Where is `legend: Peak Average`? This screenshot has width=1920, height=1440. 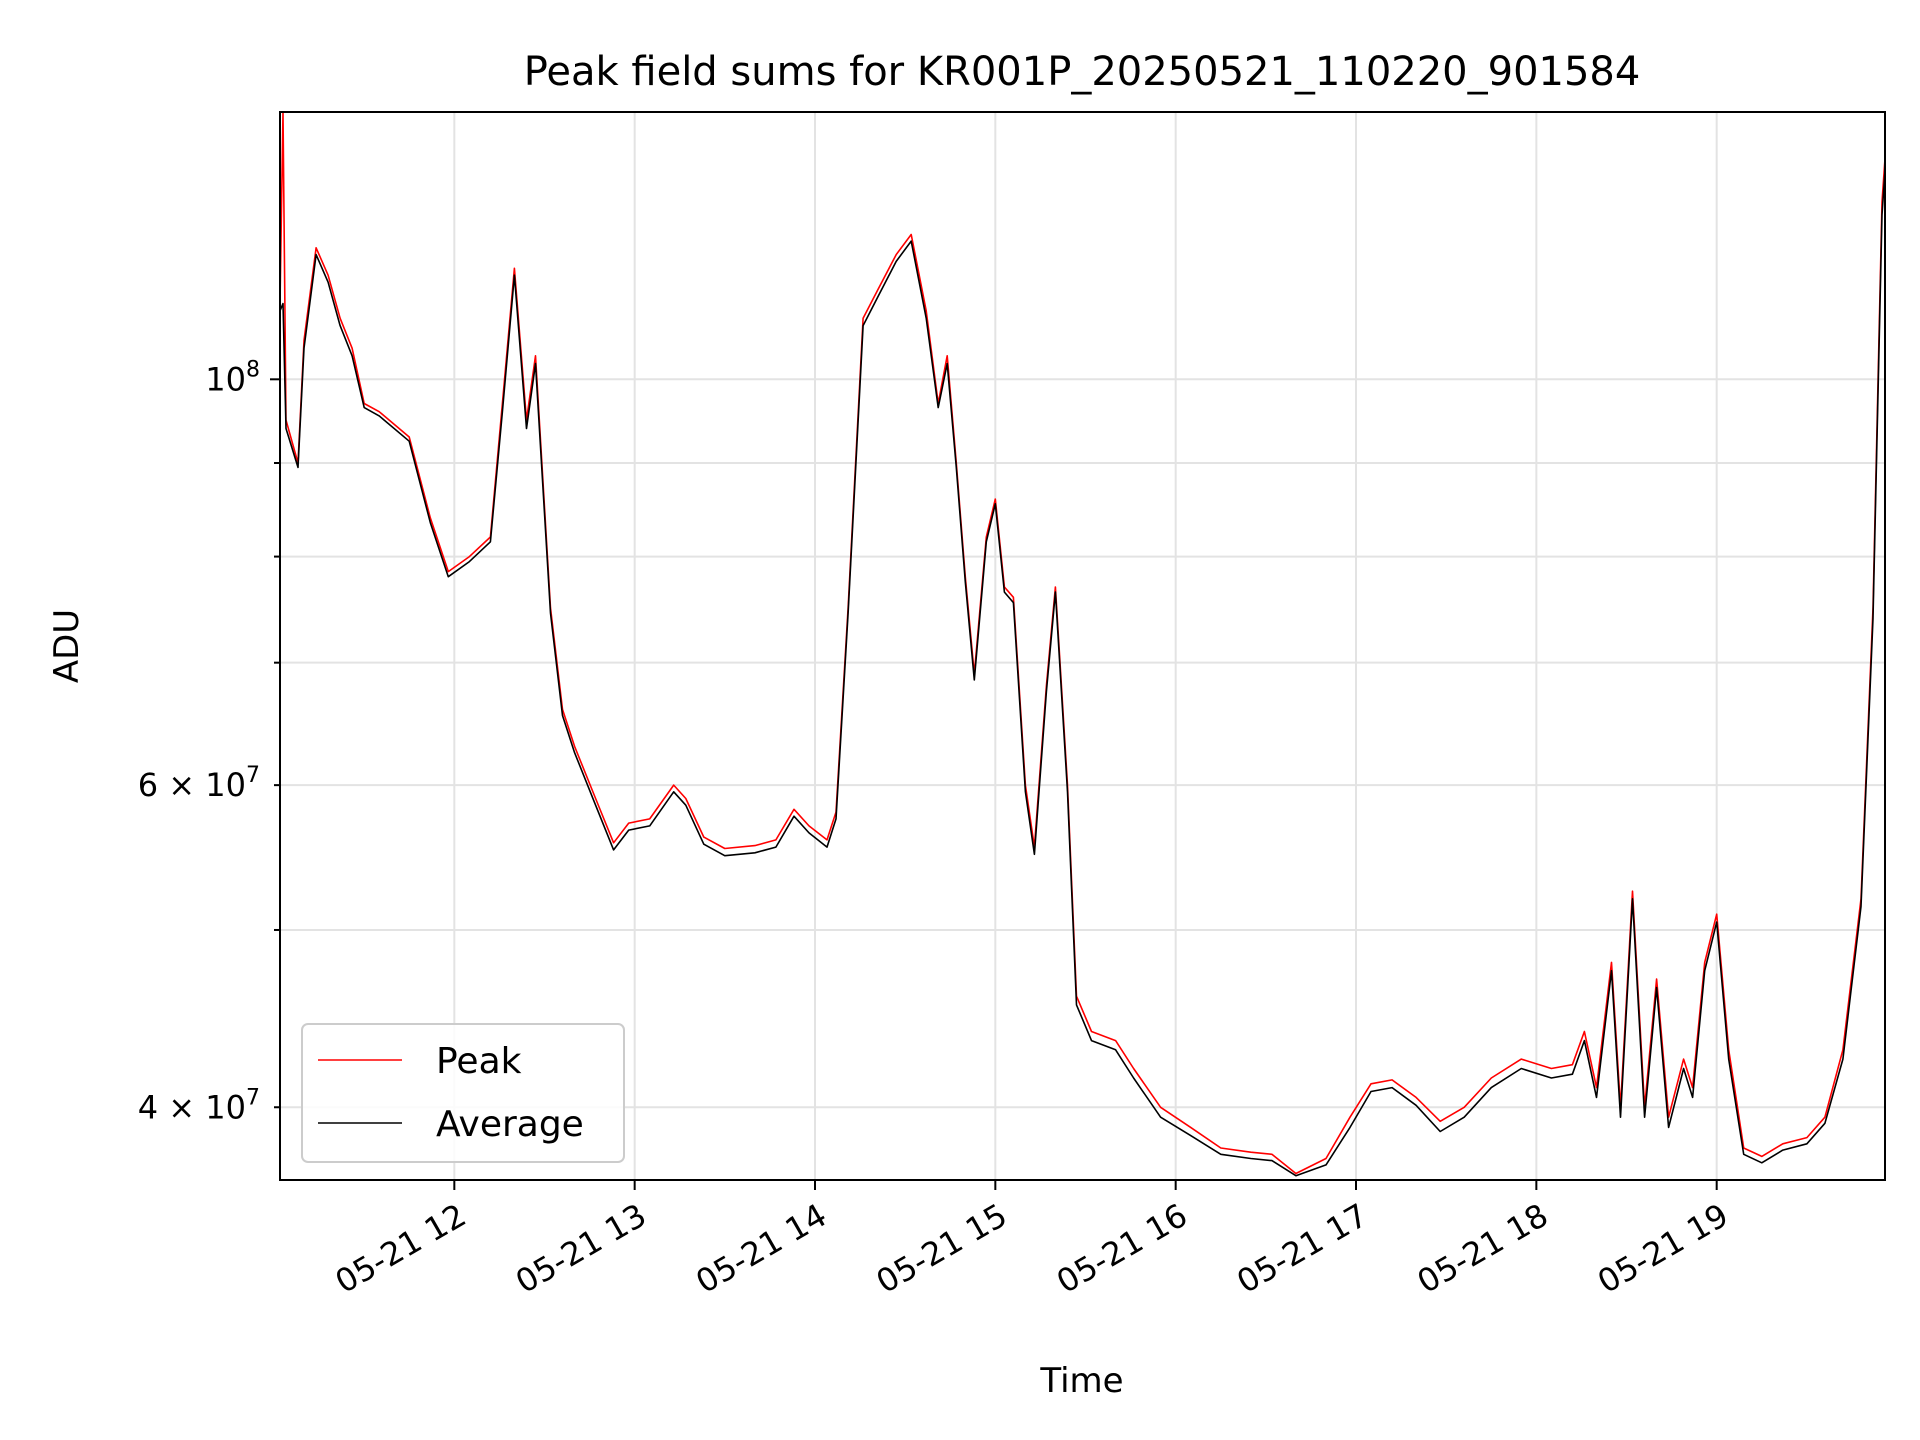 legend: Peak Average is located at coordinates (463, 1093).